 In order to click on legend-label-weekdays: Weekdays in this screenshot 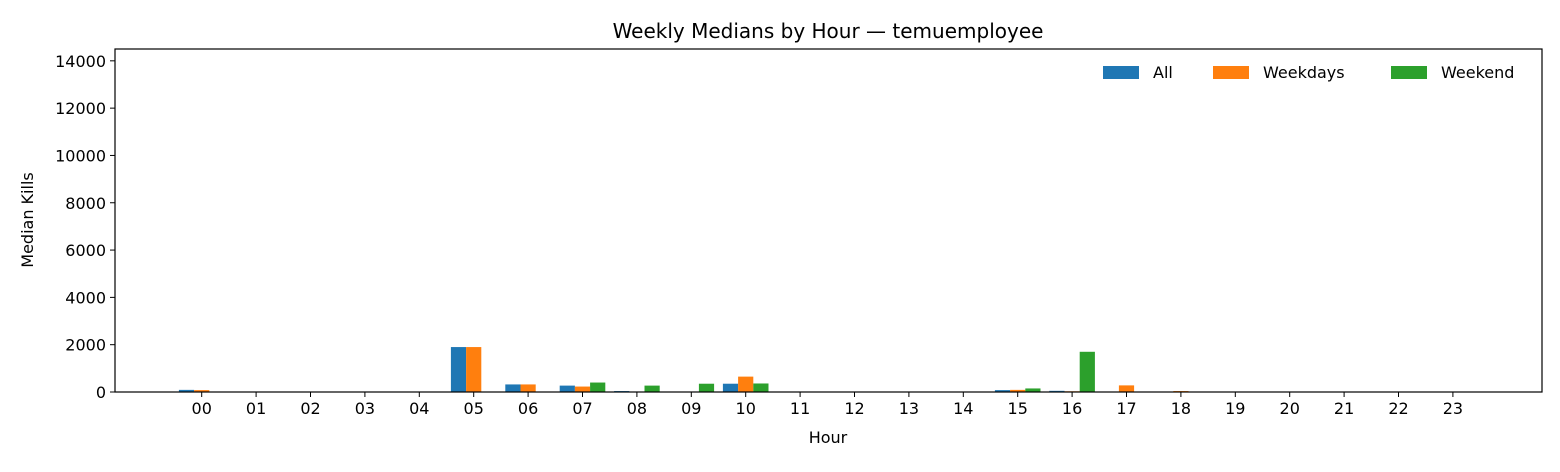, I will do `click(1304, 72)`.